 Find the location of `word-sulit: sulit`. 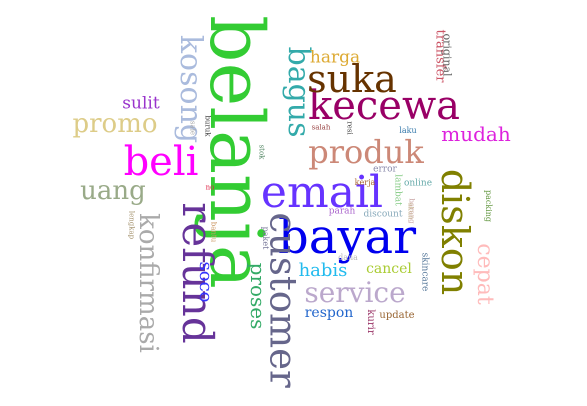

word-sulit: sulit is located at coordinates (141, 103).